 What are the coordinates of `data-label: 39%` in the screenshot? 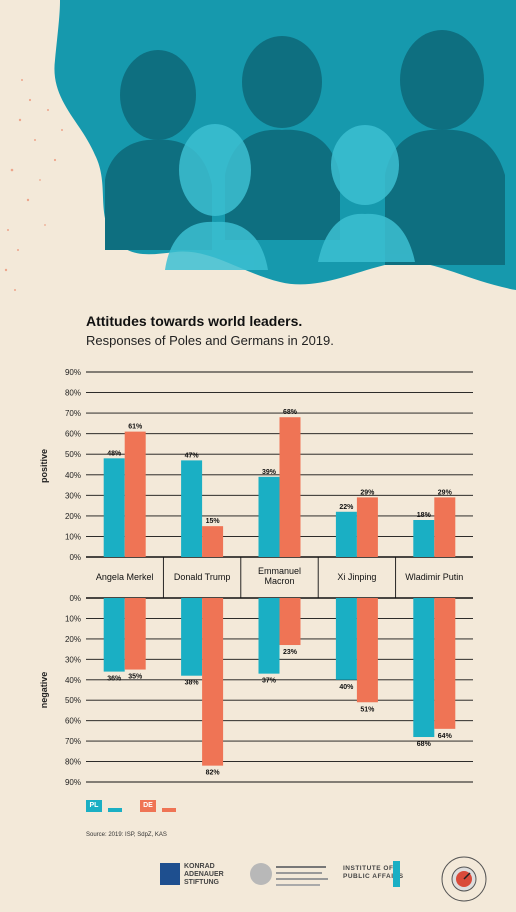 It's located at (269, 472).